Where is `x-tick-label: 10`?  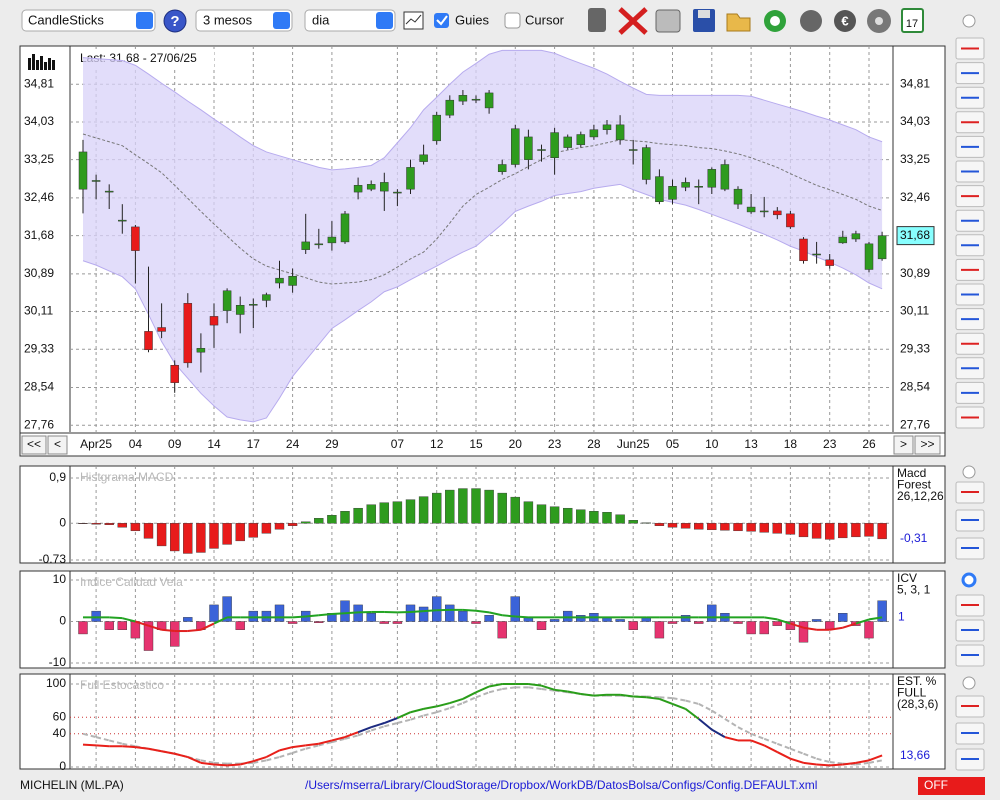
x-tick-label: 10 is located at coordinates (712, 444).